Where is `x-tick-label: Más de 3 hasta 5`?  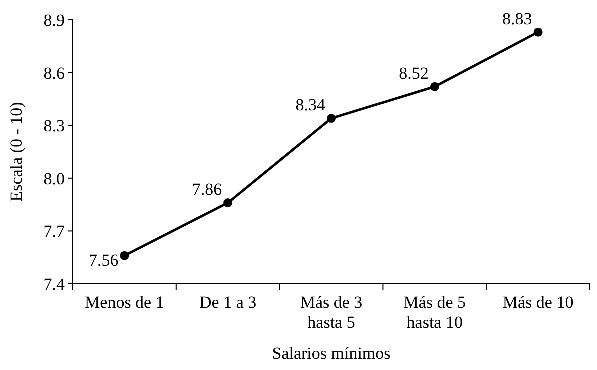 x-tick-label: Más de 3 hasta 5 is located at coordinates (331, 312).